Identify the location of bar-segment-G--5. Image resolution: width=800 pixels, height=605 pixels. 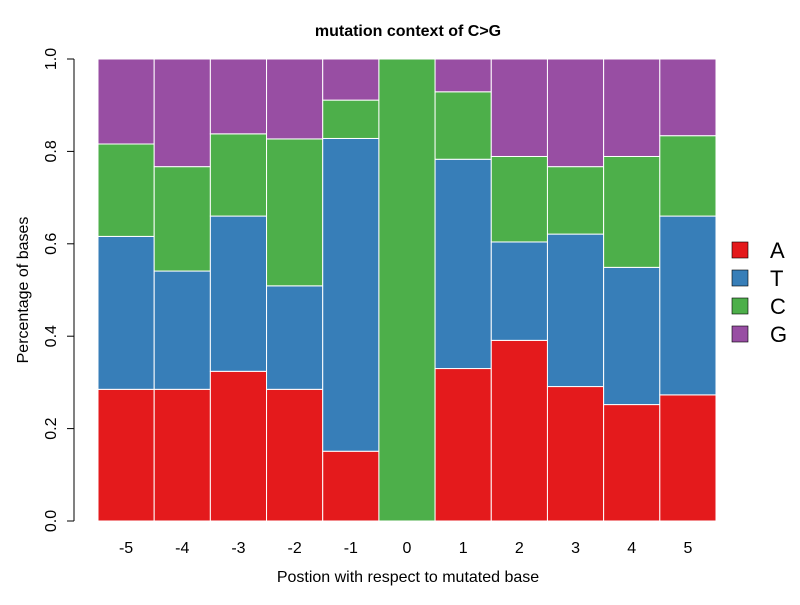
(126, 101).